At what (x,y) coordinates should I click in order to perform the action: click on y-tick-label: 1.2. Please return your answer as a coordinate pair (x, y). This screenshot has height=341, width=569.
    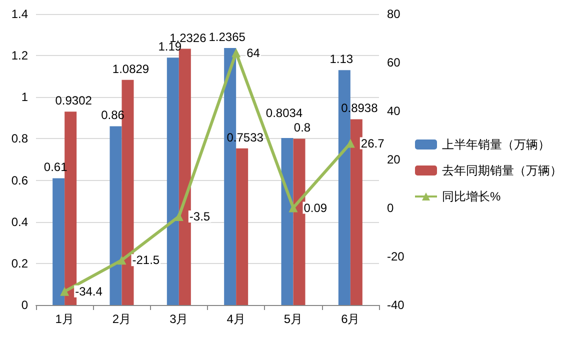
    Looking at the image, I should click on (19, 55).